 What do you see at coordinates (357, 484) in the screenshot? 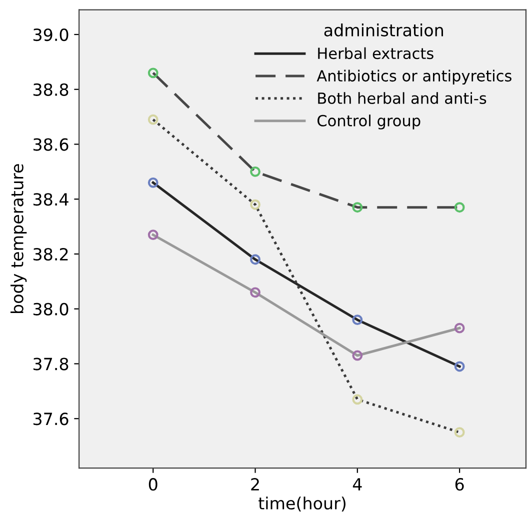
I see `x-tick-label: 4` at bounding box center [357, 484].